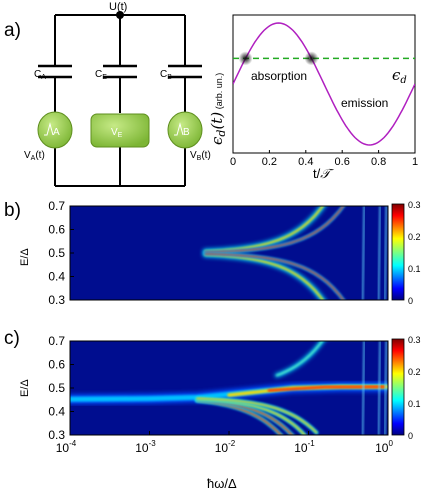 The height and width of the screenshot is (497, 436). I want to click on svg-text: A, so click(56, 132).